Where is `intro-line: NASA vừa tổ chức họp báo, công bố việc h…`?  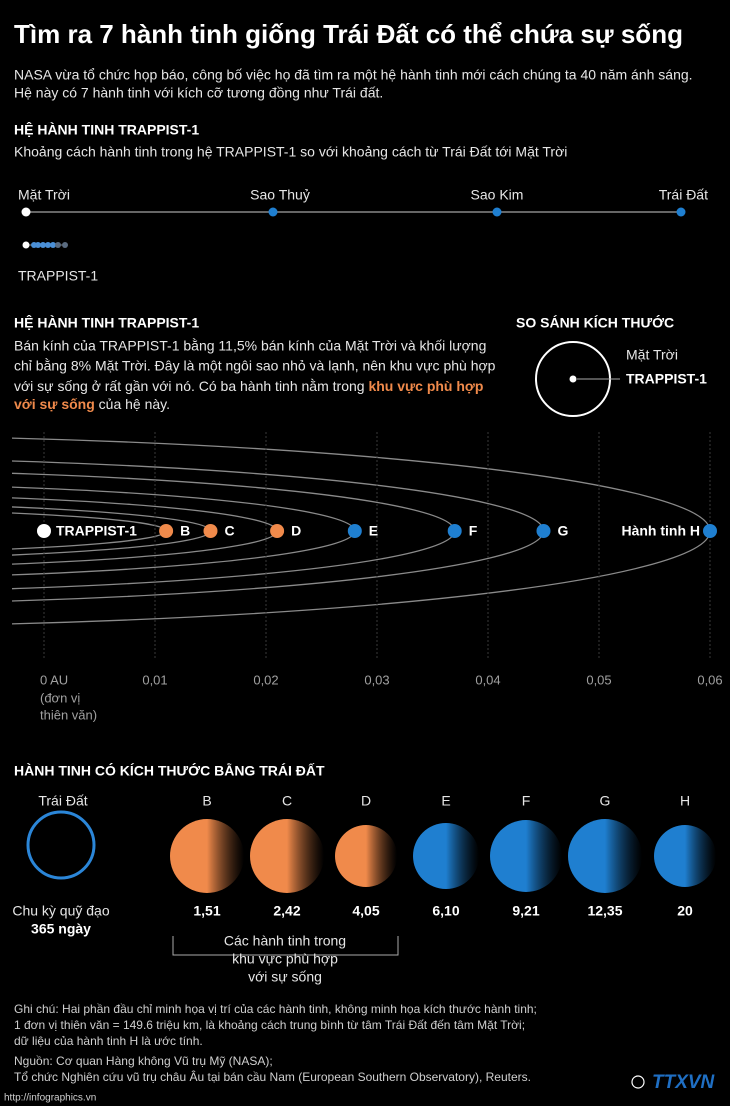
intro-line: NASA vừa tổ chức họp báo, công bố việc h… is located at coordinates (353, 75).